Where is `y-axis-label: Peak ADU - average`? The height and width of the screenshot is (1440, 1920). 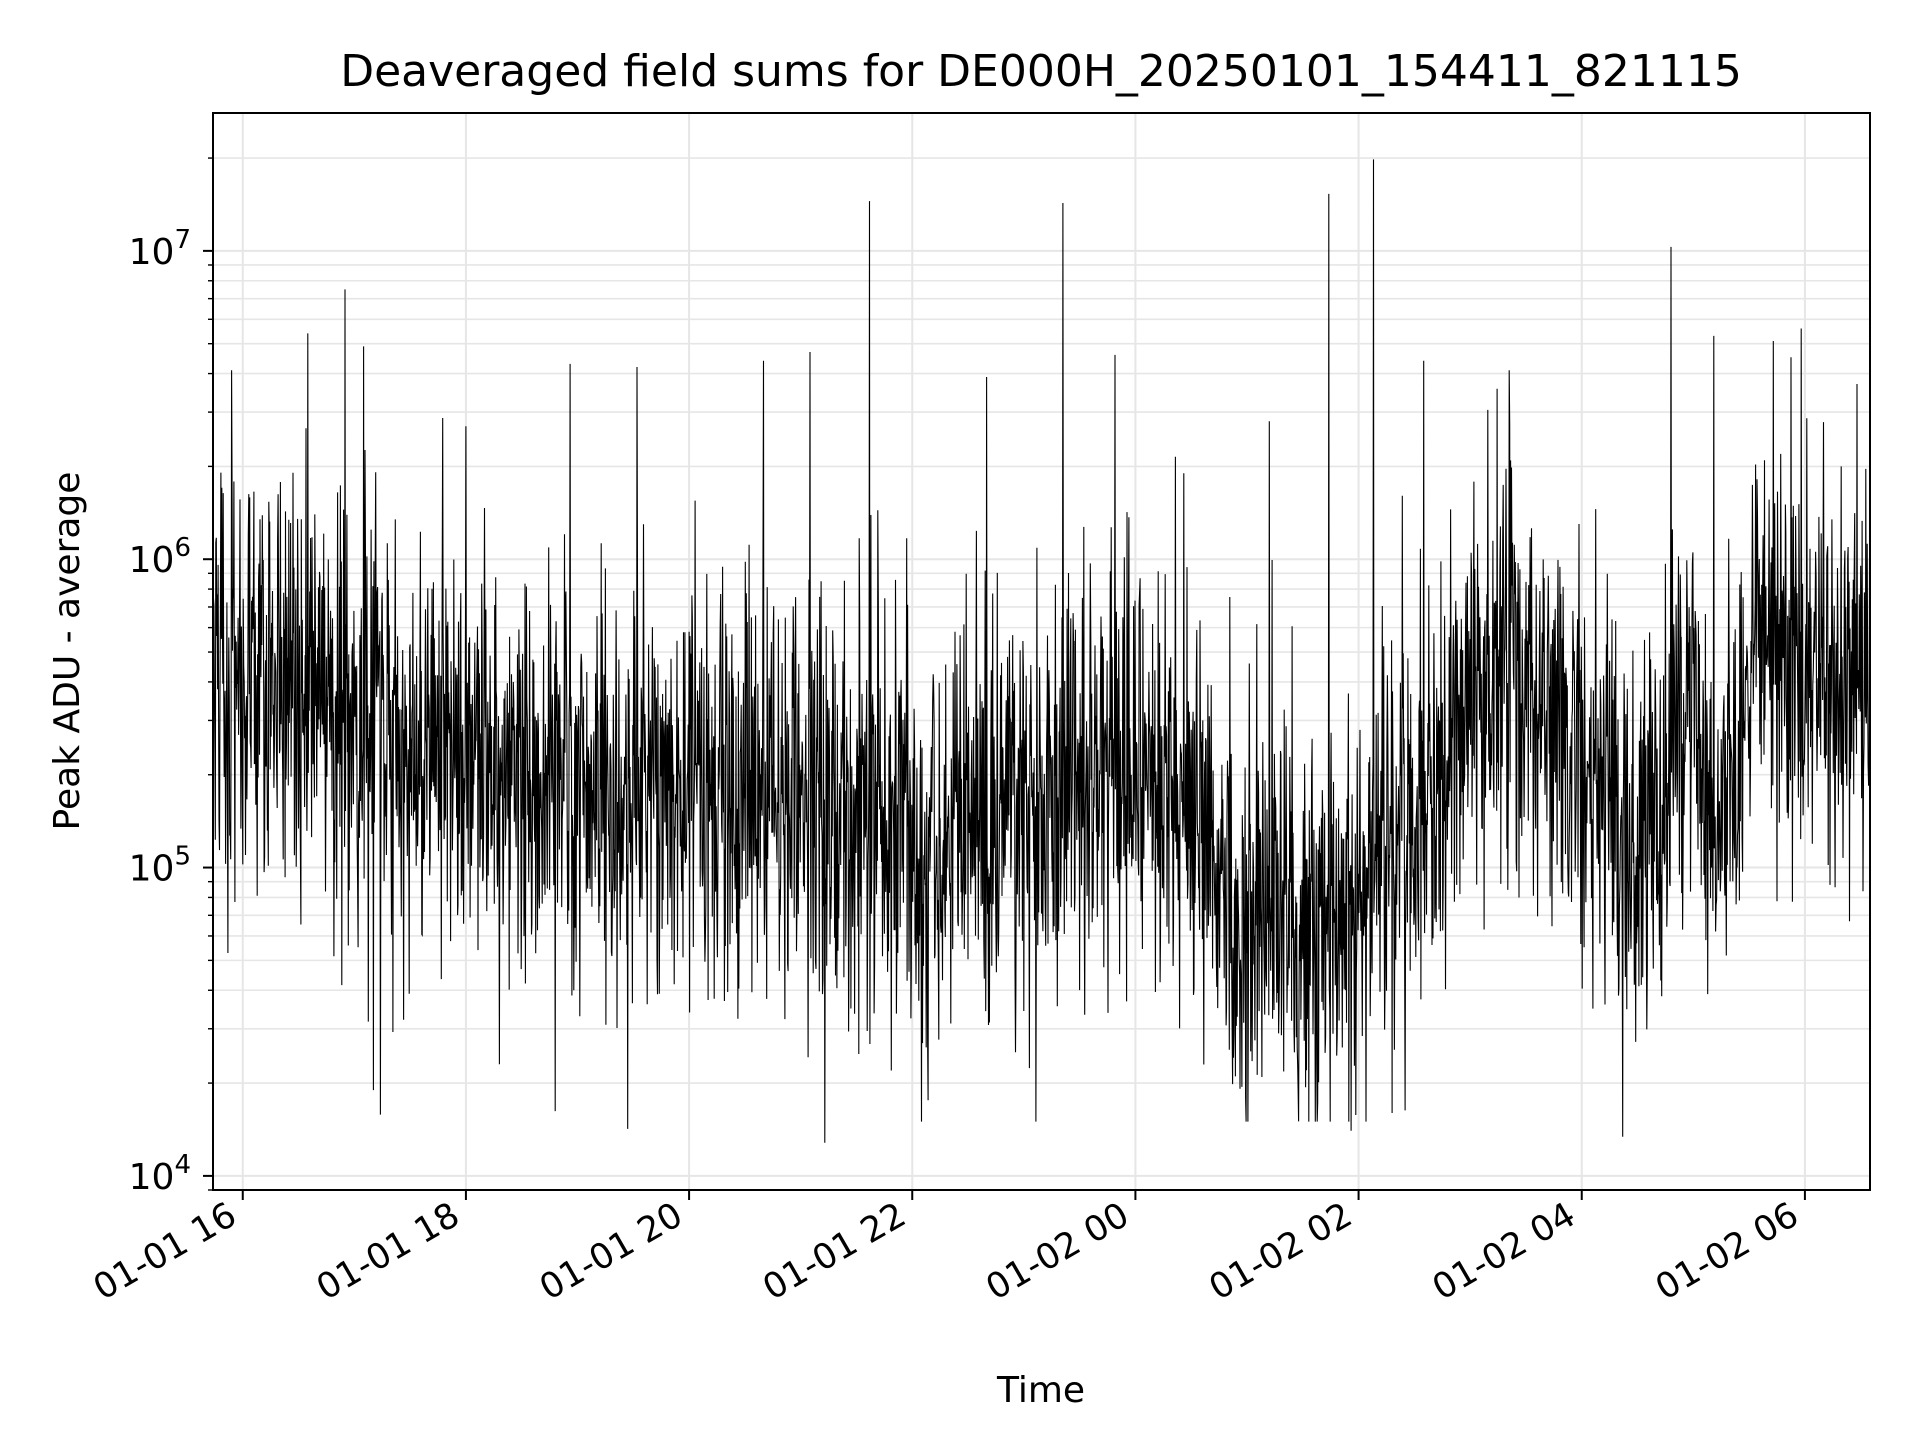 y-axis-label: Peak ADU - average is located at coordinates (67, 651).